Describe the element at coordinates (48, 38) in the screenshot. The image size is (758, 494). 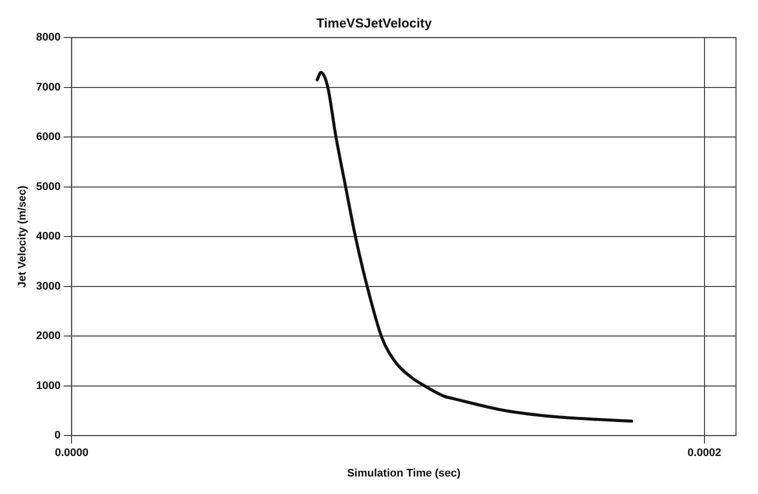
I see `y-tick-label: 8000` at that location.